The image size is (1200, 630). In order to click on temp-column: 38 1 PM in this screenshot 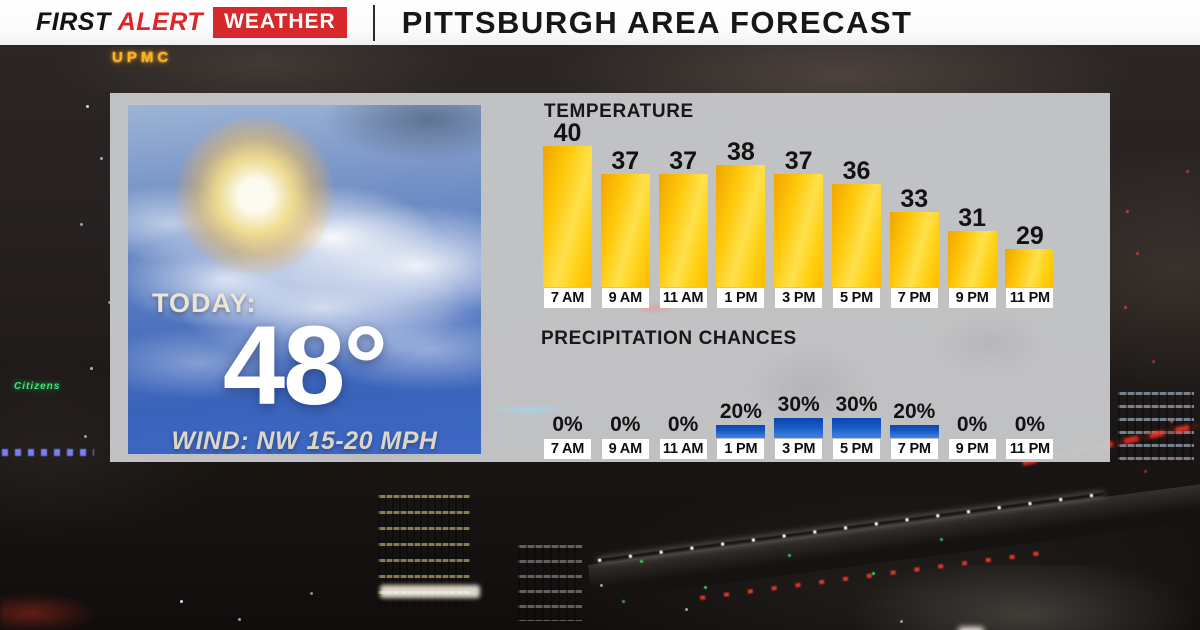, I will do `click(741, 213)`.